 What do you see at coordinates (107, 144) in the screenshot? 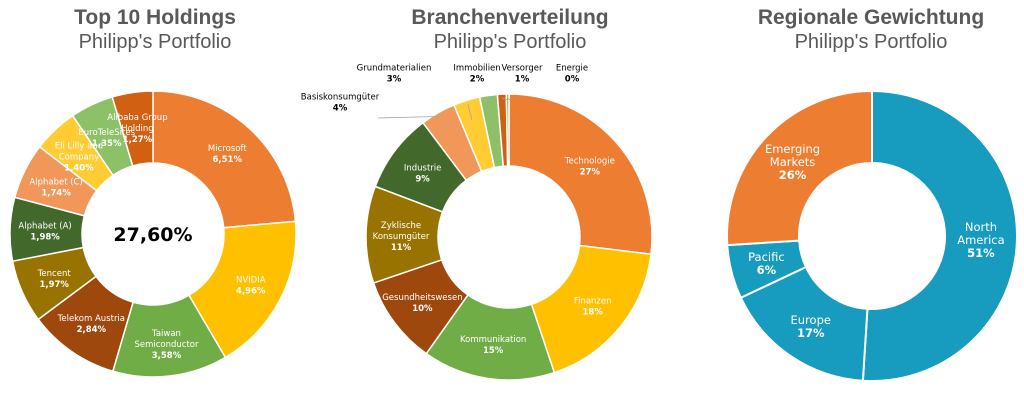
I see `slice-value: 1,35%` at bounding box center [107, 144].